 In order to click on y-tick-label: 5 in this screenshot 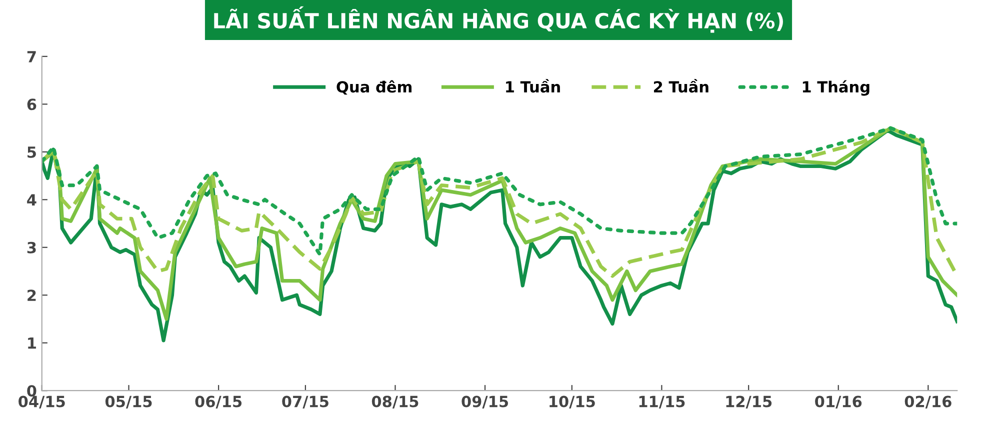, I will do `click(32, 152)`.